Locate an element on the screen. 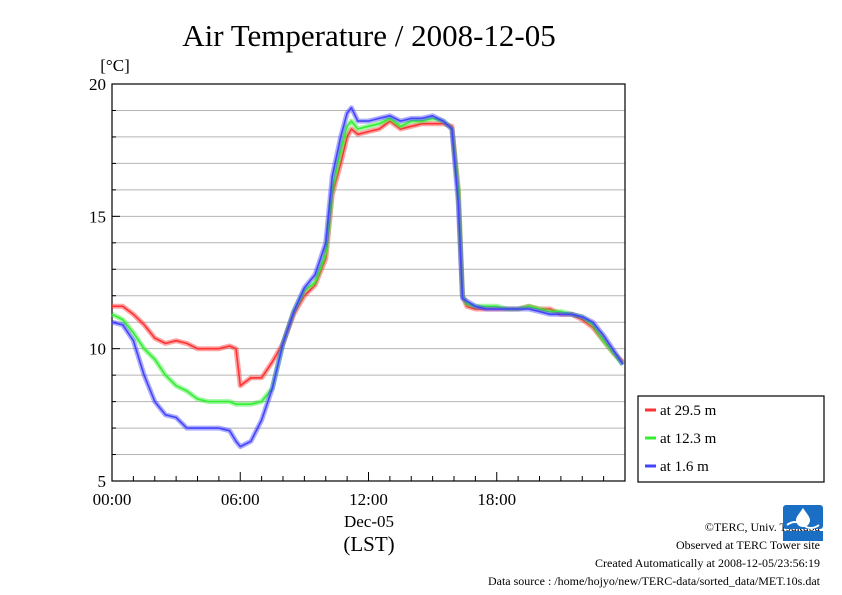 This screenshot has height=595, width=842. footer-observed: Observed at TERC Tower site is located at coordinates (747, 545).